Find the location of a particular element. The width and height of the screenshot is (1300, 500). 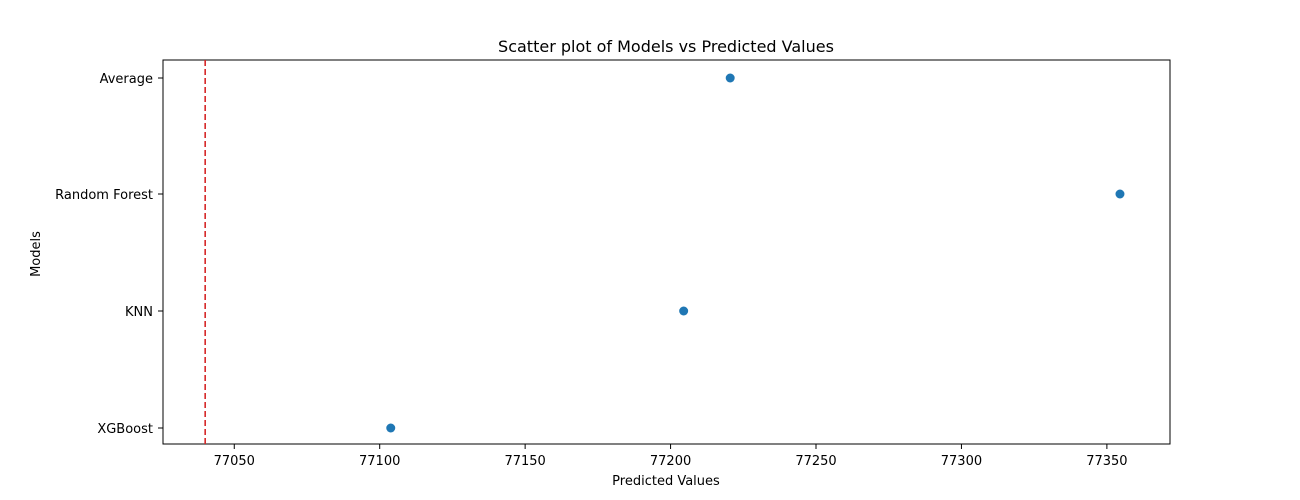

x-tick-label: 77150 is located at coordinates (524, 461).